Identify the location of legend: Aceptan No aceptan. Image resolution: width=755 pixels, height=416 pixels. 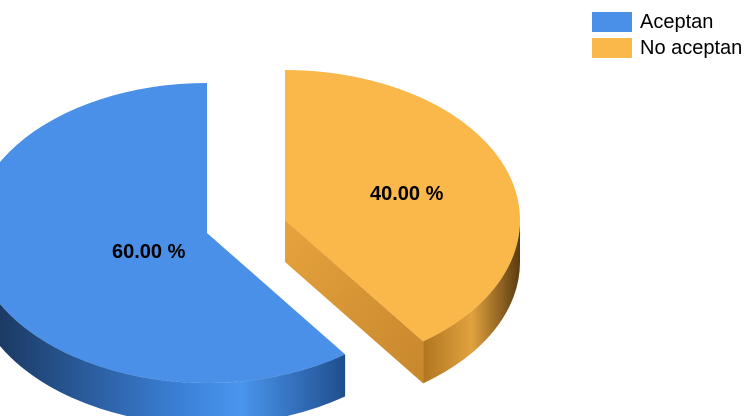
(667, 36).